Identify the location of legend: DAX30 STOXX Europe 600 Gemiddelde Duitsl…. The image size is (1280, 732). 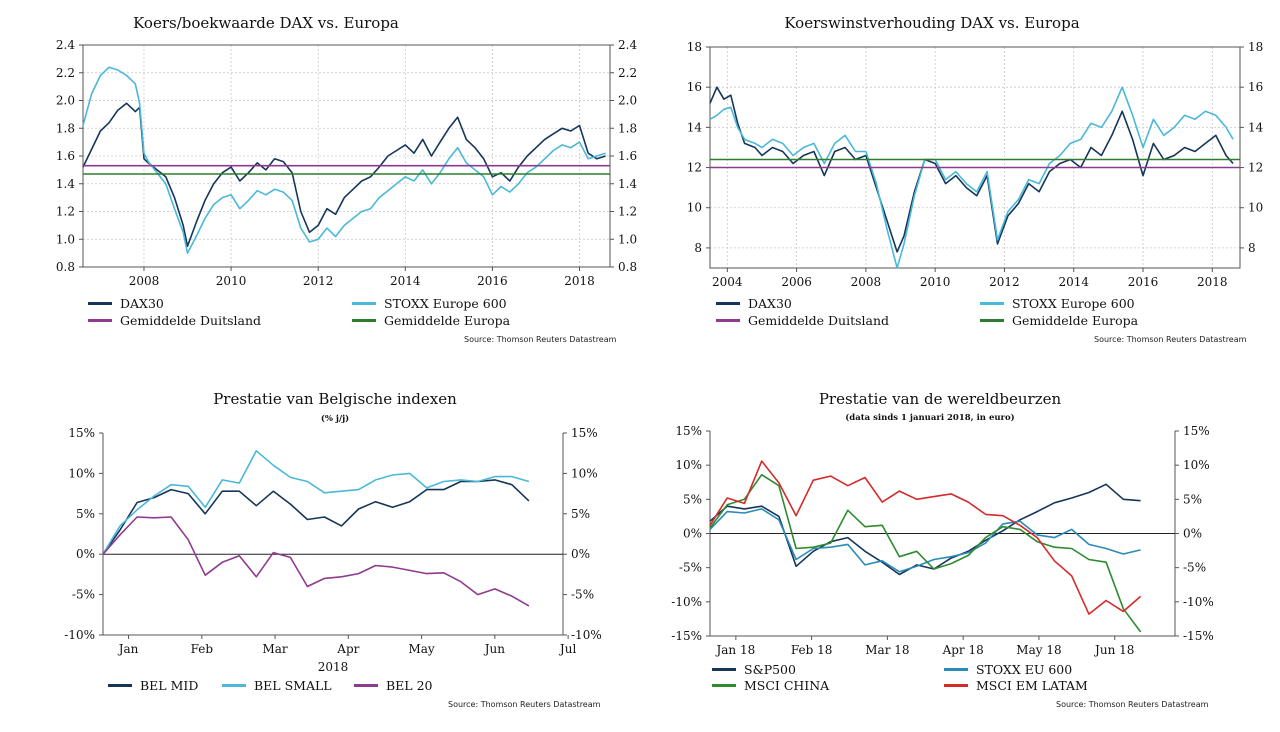
(996, 316).